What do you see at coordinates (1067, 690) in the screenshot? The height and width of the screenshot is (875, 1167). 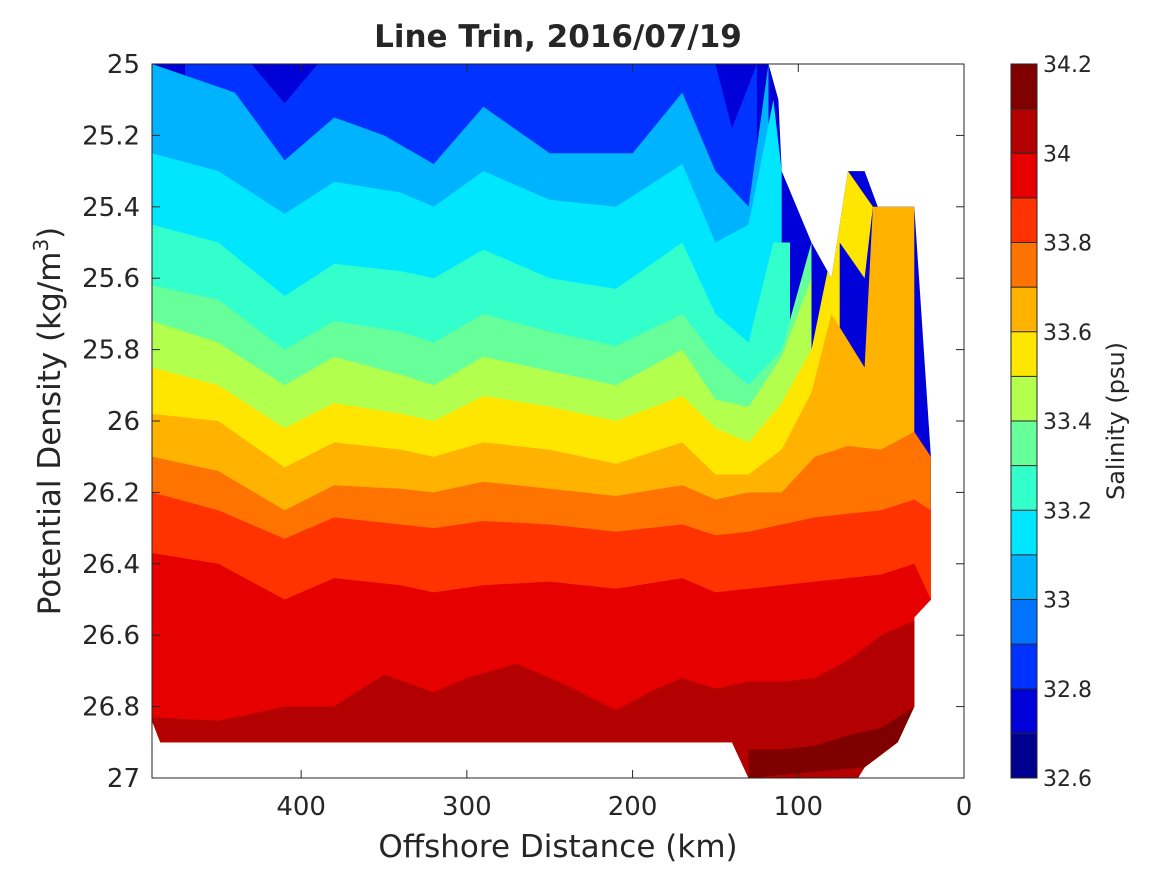 I see `colorbar-tick-label: 32.8` at bounding box center [1067, 690].